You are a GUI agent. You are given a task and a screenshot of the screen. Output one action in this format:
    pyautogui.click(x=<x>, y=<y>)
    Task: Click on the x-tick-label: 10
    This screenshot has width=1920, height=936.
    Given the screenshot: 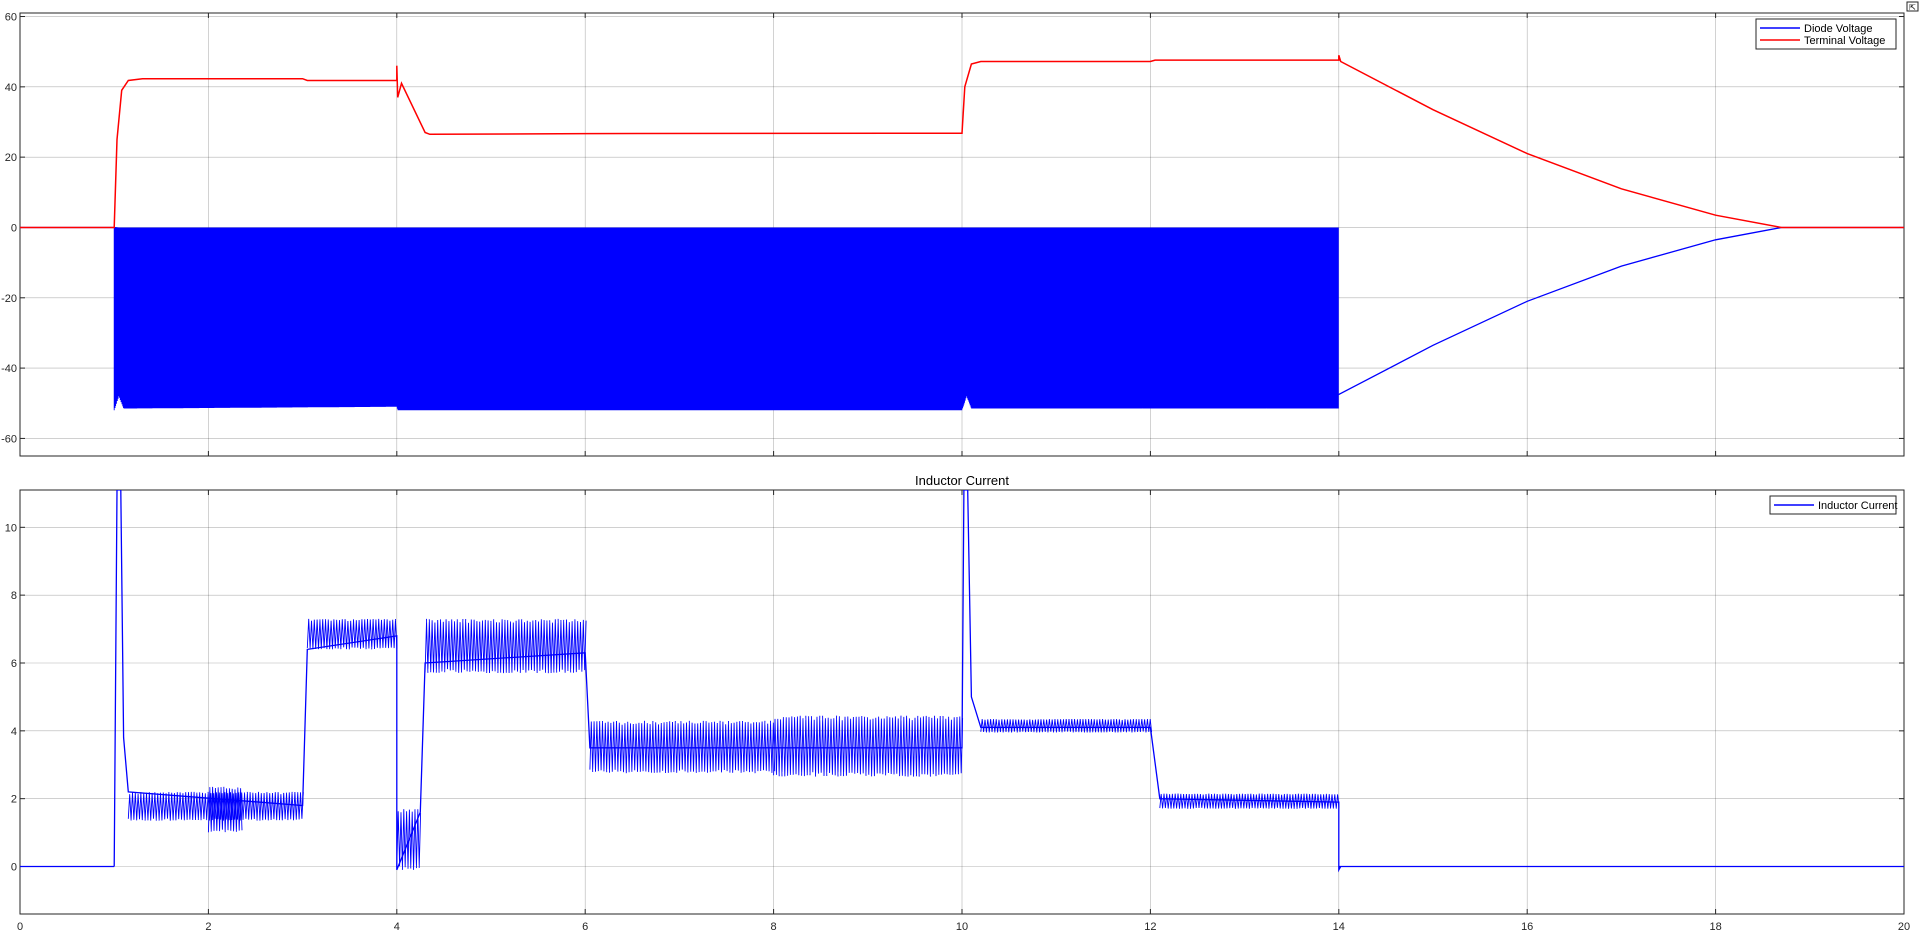 What is the action you would take?
    pyautogui.click(x=962, y=927)
    